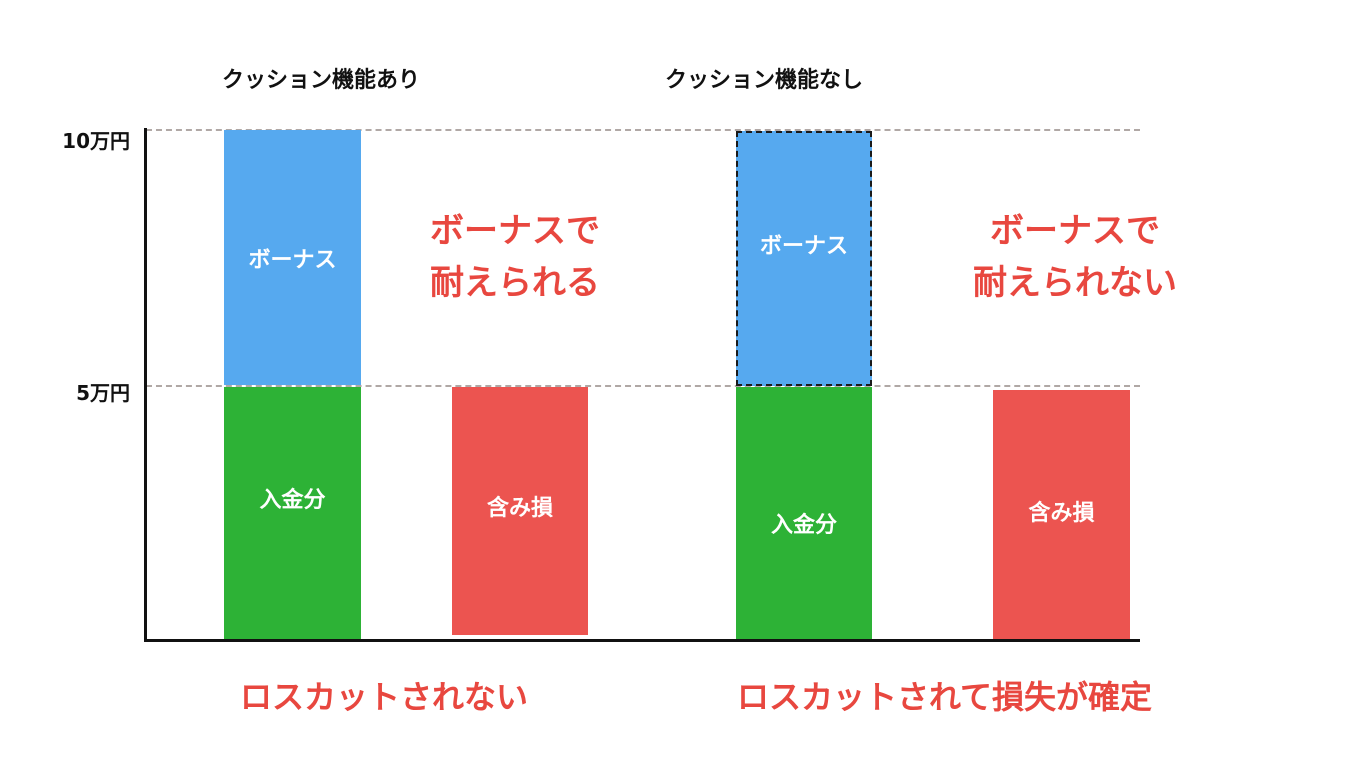 This screenshot has width=1350, height=760. Describe the element at coordinates (96, 141) in the screenshot. I see `y-tick-10man: 10万円` at that location.